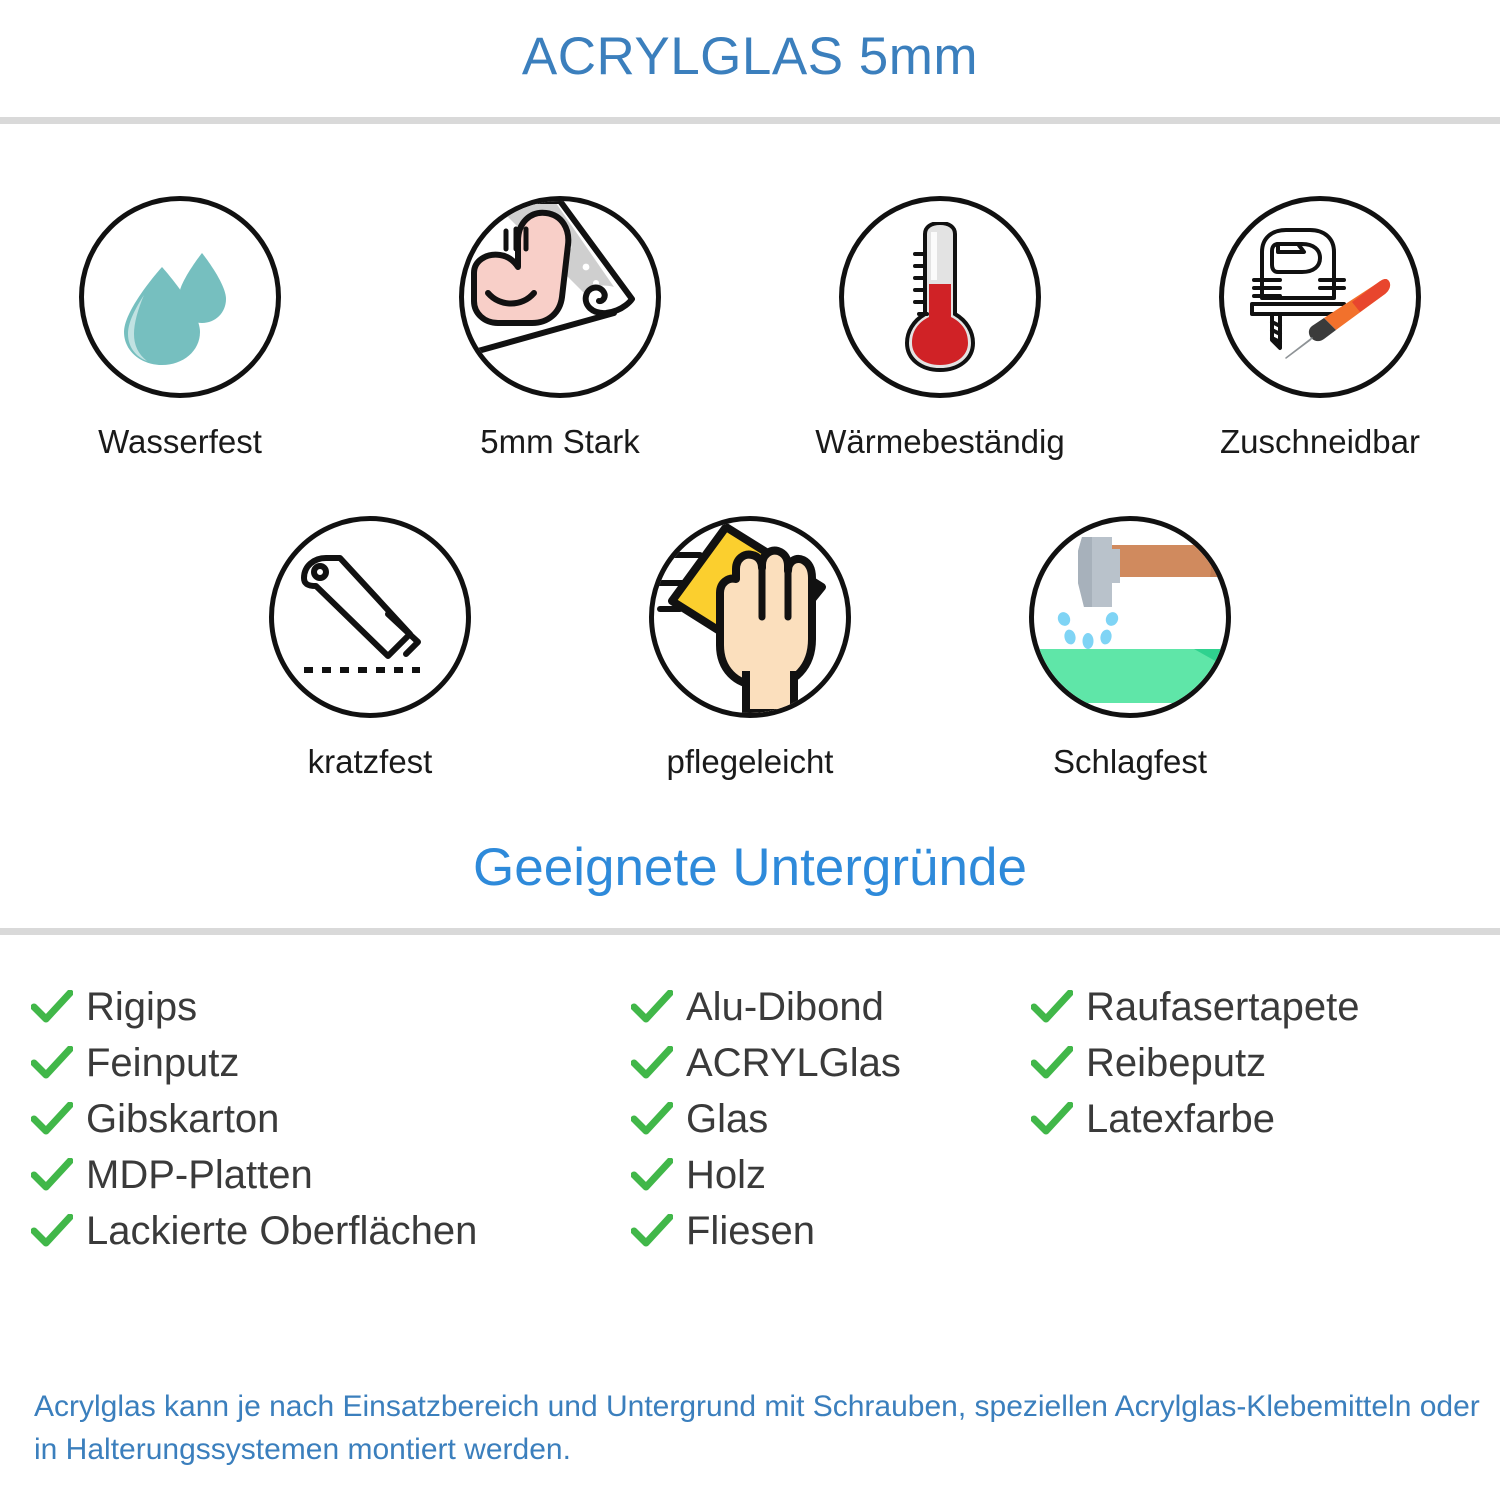 Image resolution: width=1500 pixels, height=1500 pixels. I want to click on feature-kratzfest: kratzfest, so click(370, 648).